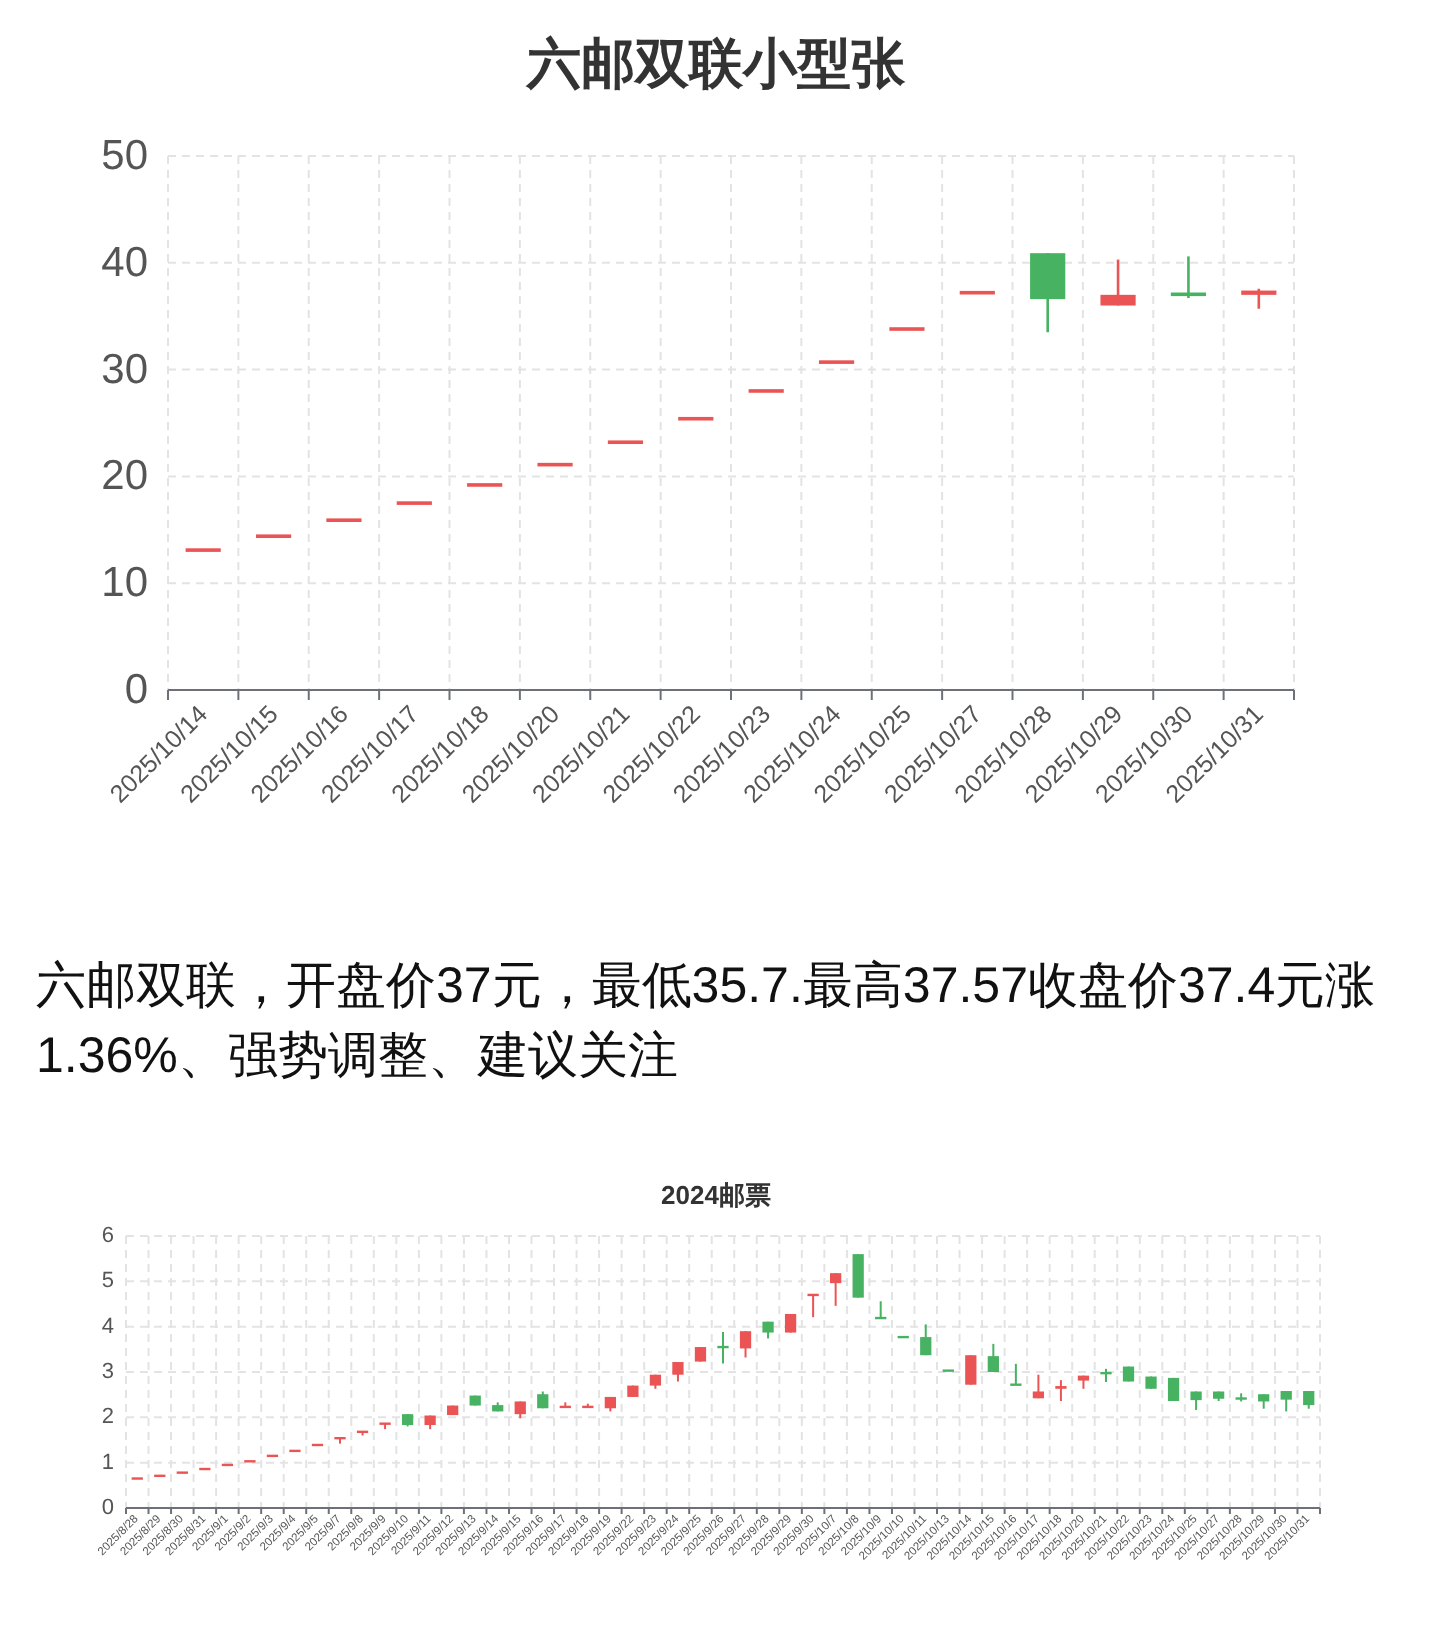 The height and width of the screenshot is (1642, 1434). Describe the element at coordinates (124, 262) in the screenshot. I see `y-tick-label: 40` at that location.